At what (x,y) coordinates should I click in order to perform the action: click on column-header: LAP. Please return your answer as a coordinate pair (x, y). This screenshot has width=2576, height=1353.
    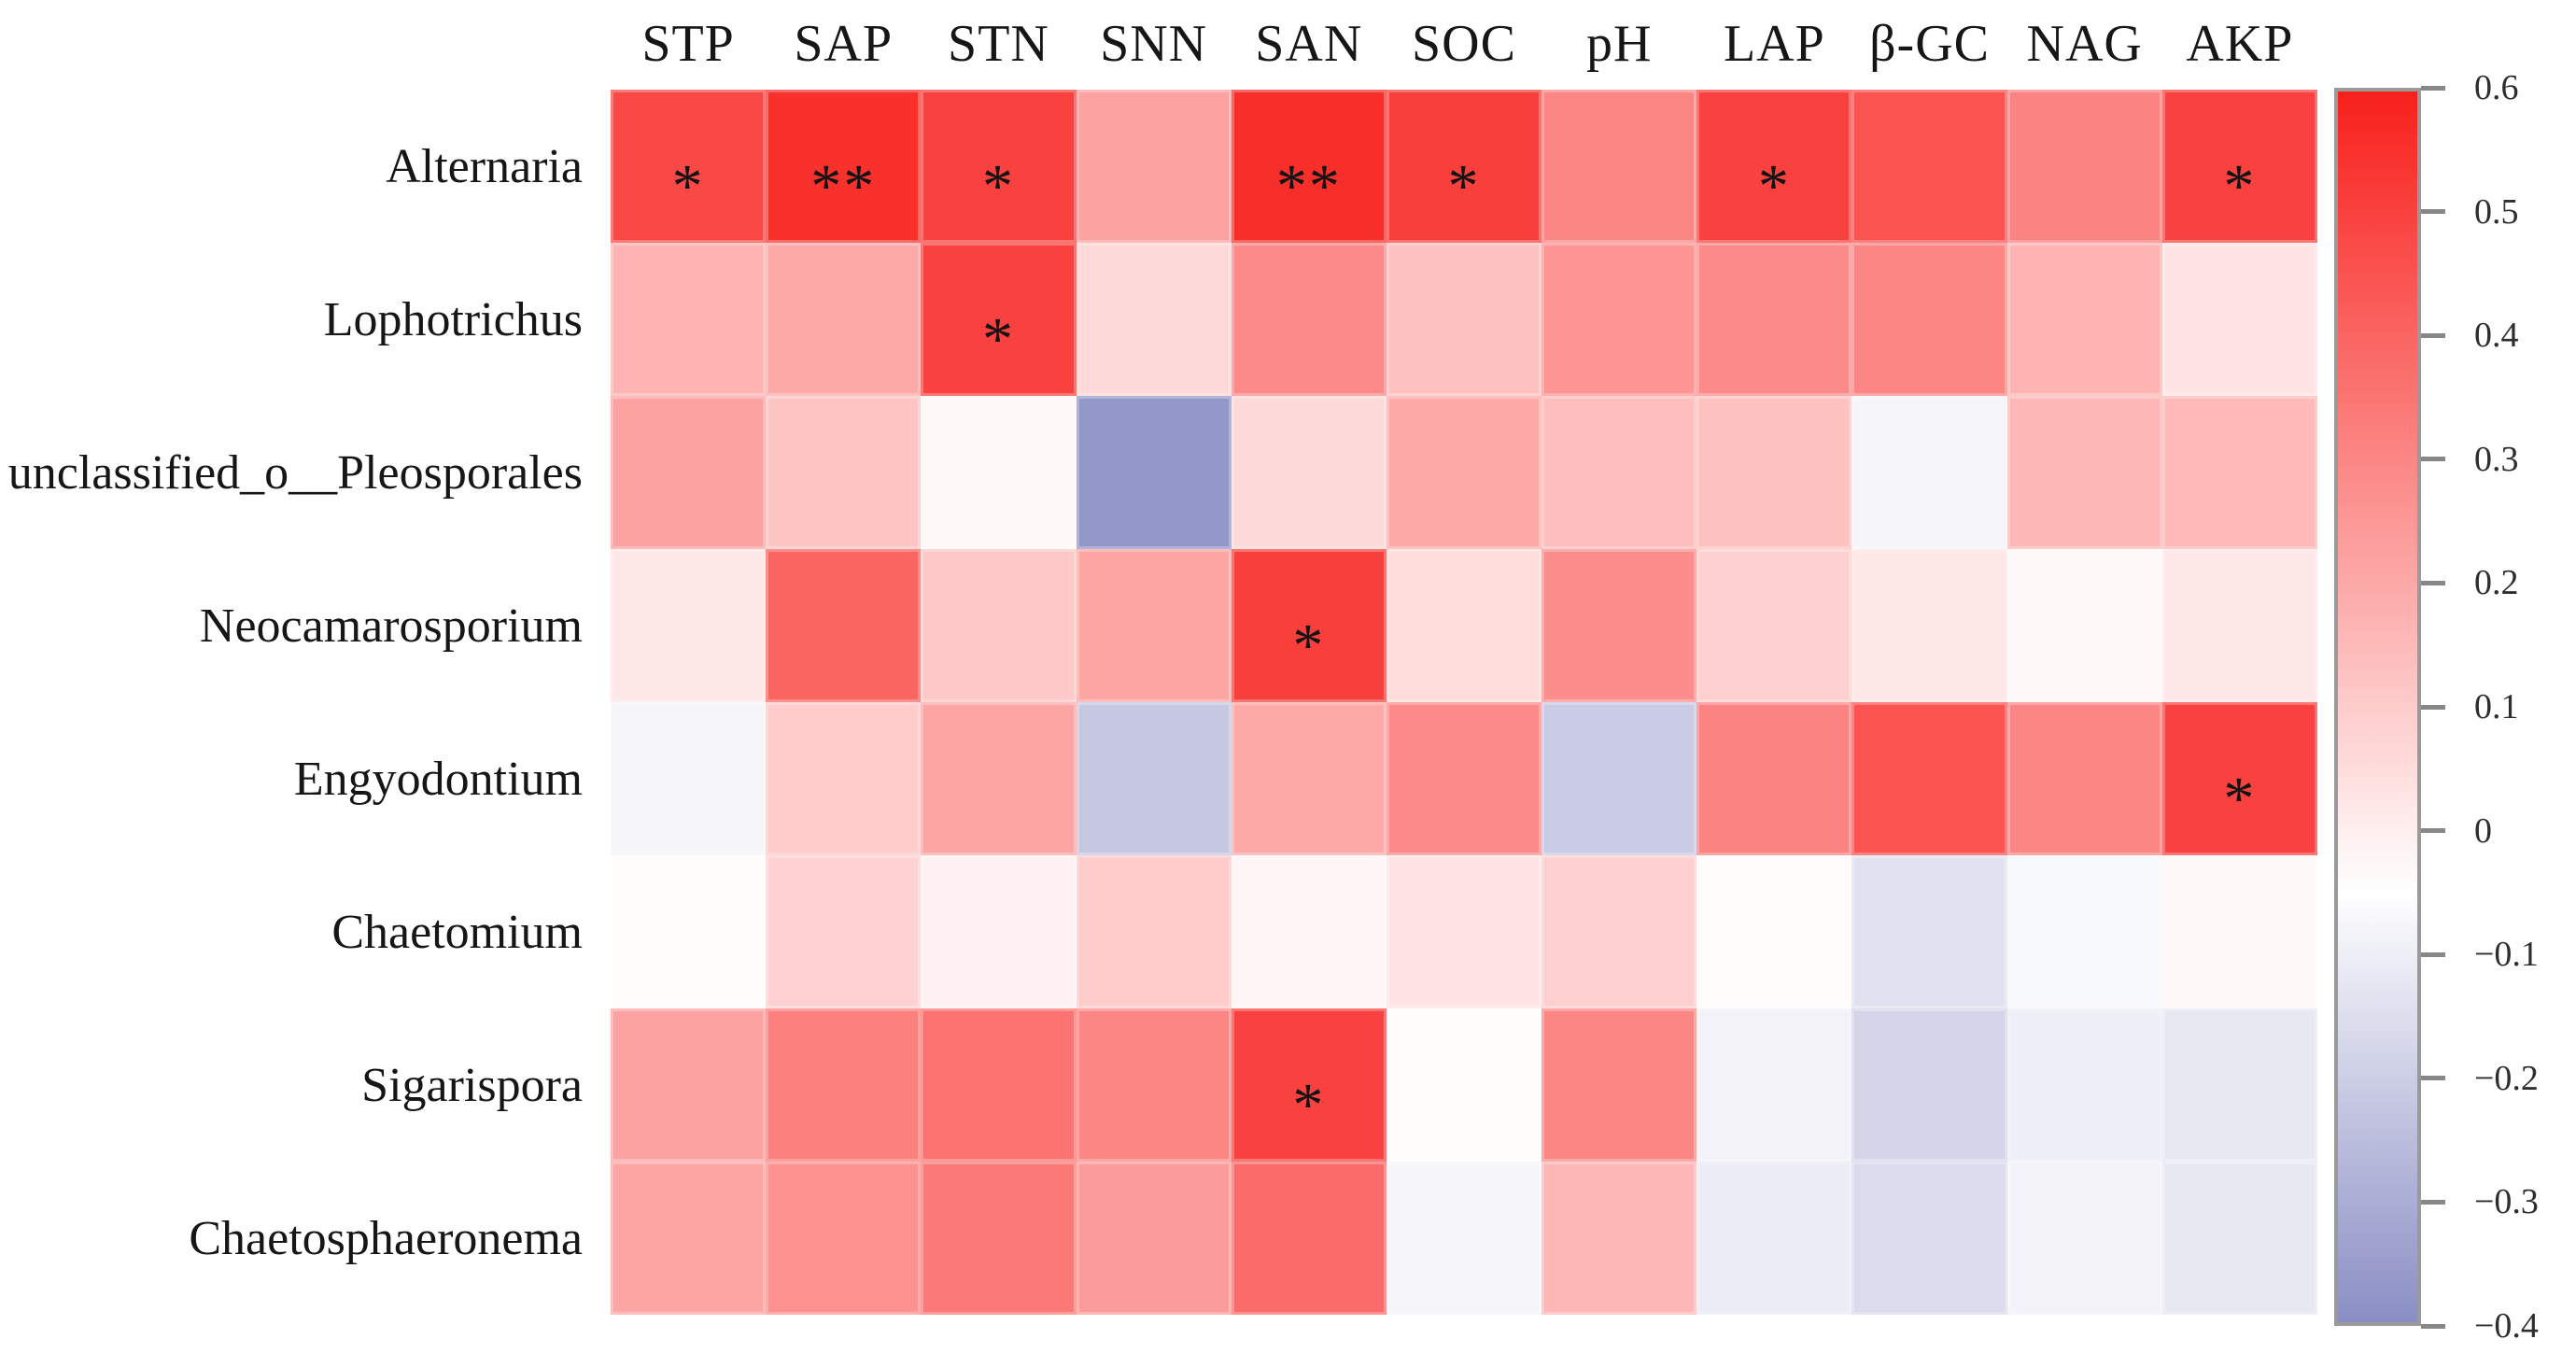
    Looking at the image, I should click on (1774, 44).